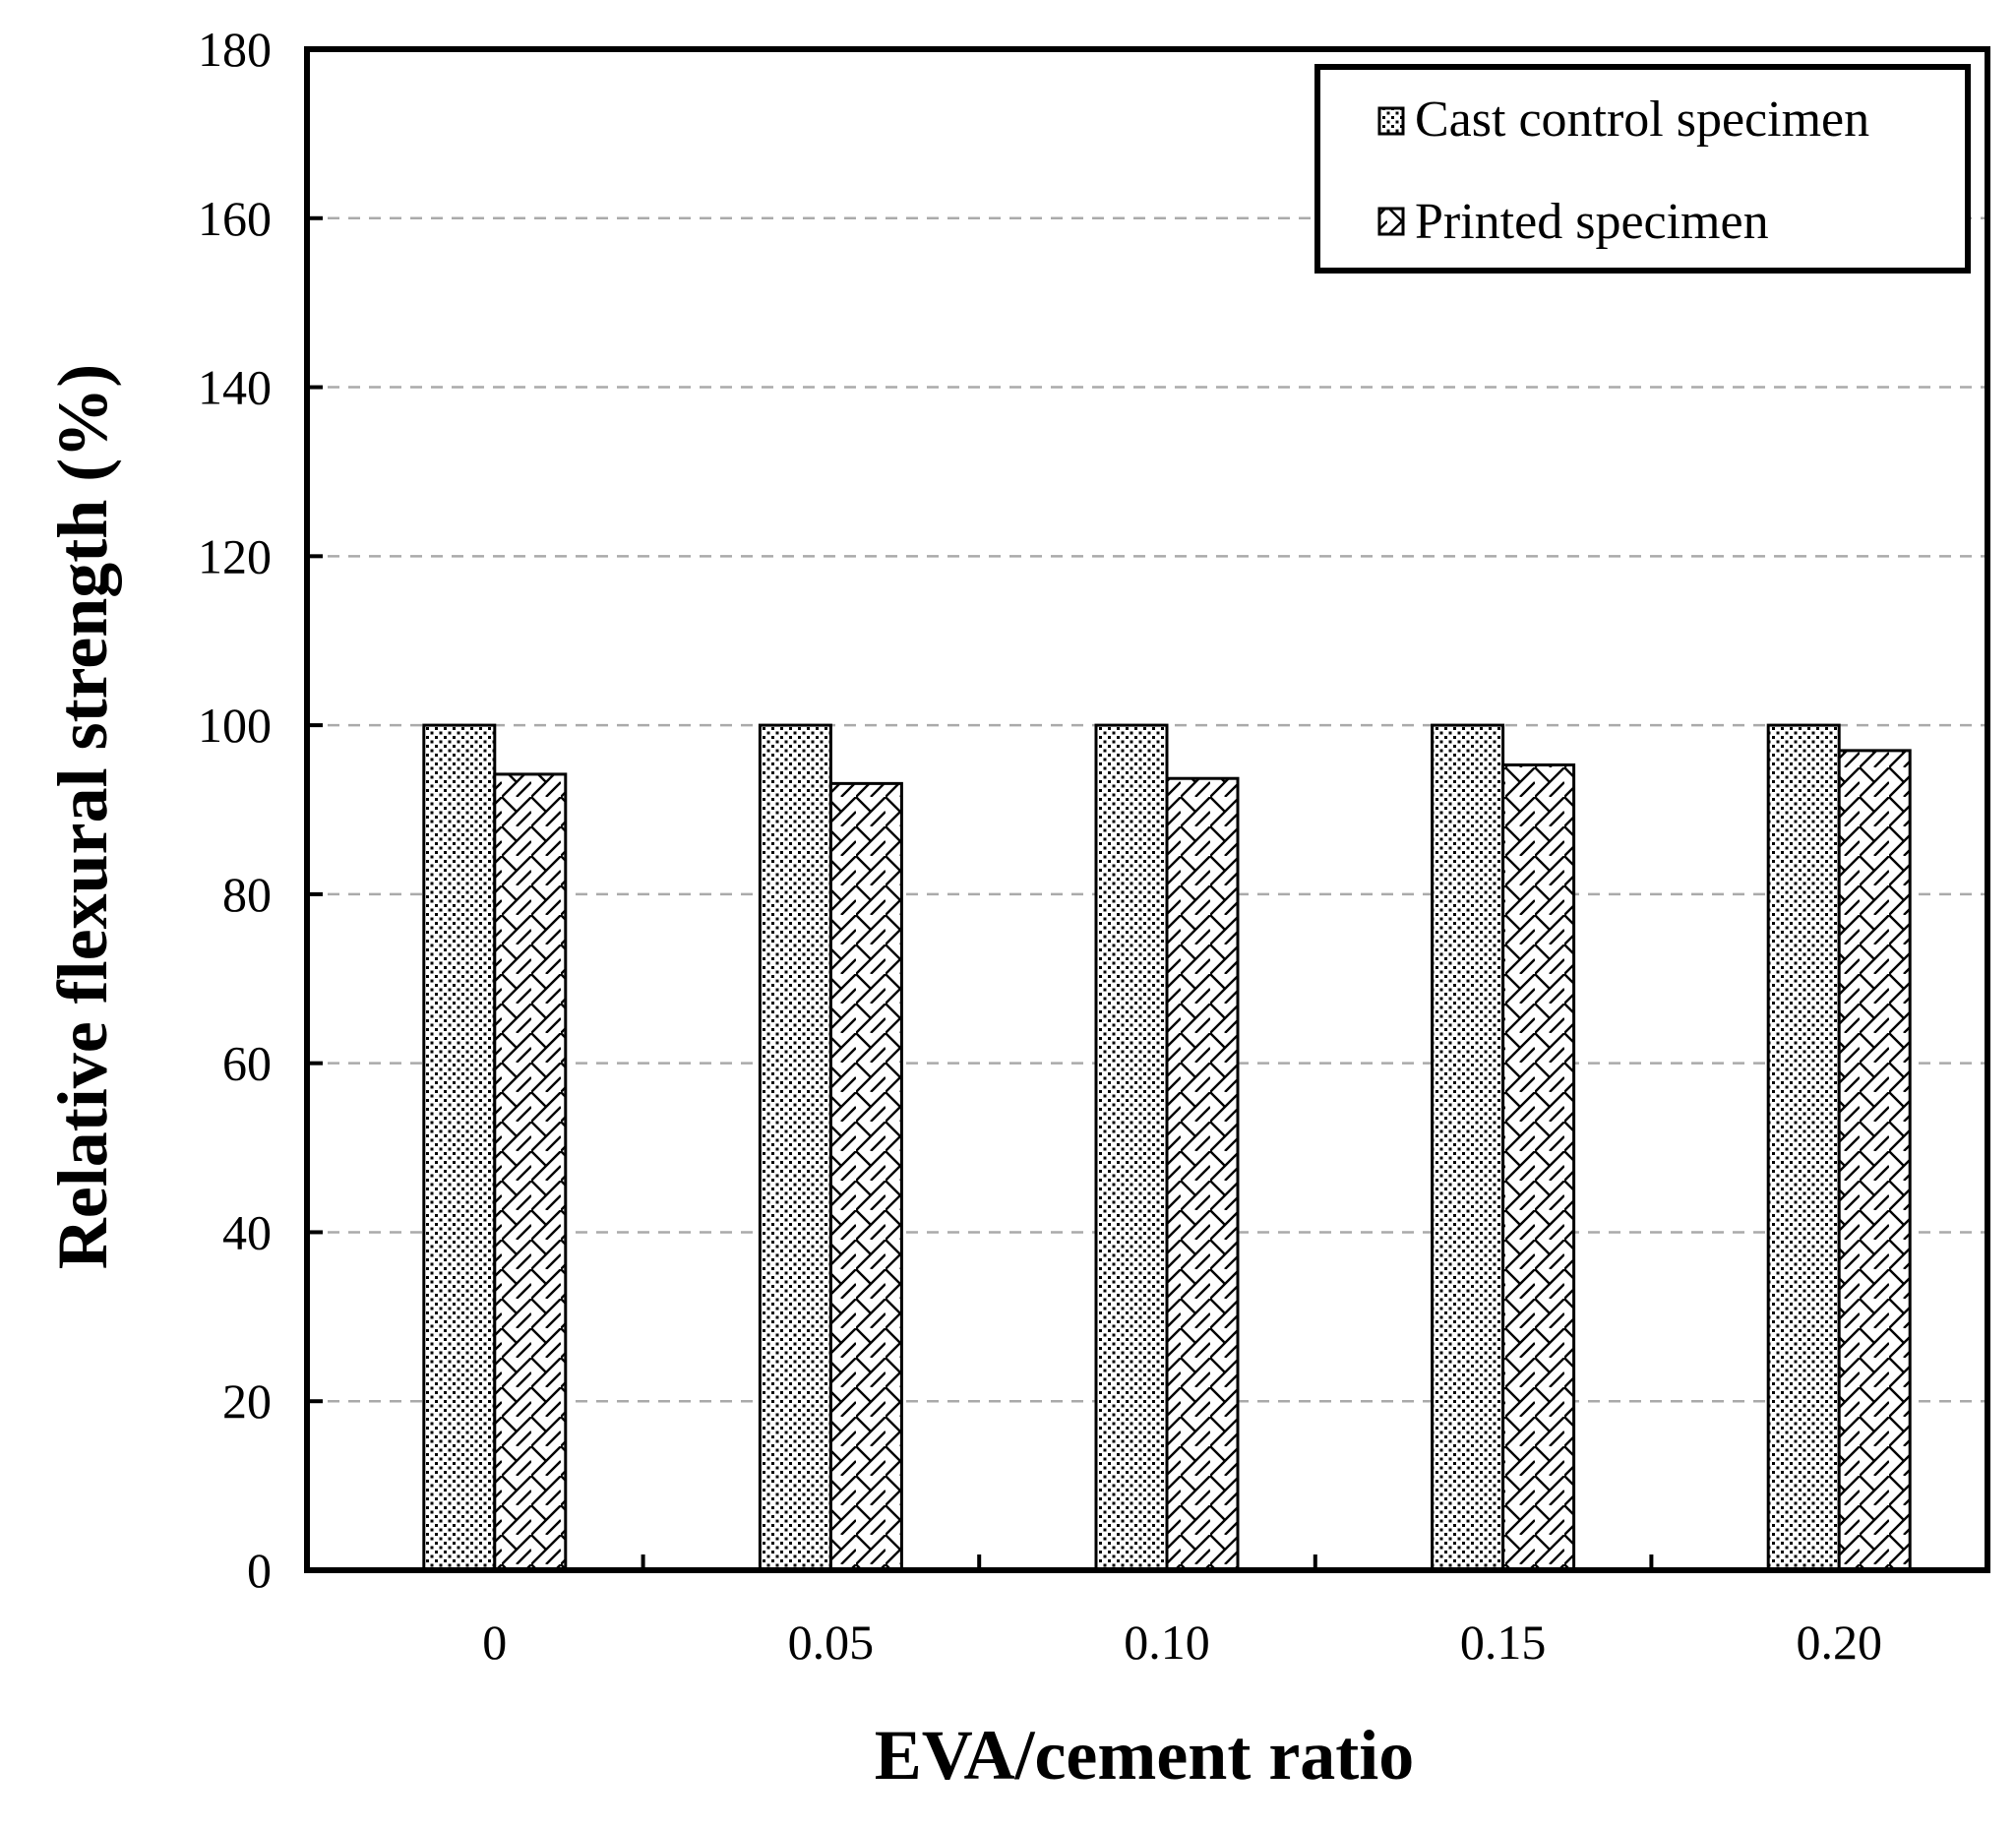 The image size is (2016, 1828). I want to click on x-tick-label: 0.20, so click(1839, 1642).